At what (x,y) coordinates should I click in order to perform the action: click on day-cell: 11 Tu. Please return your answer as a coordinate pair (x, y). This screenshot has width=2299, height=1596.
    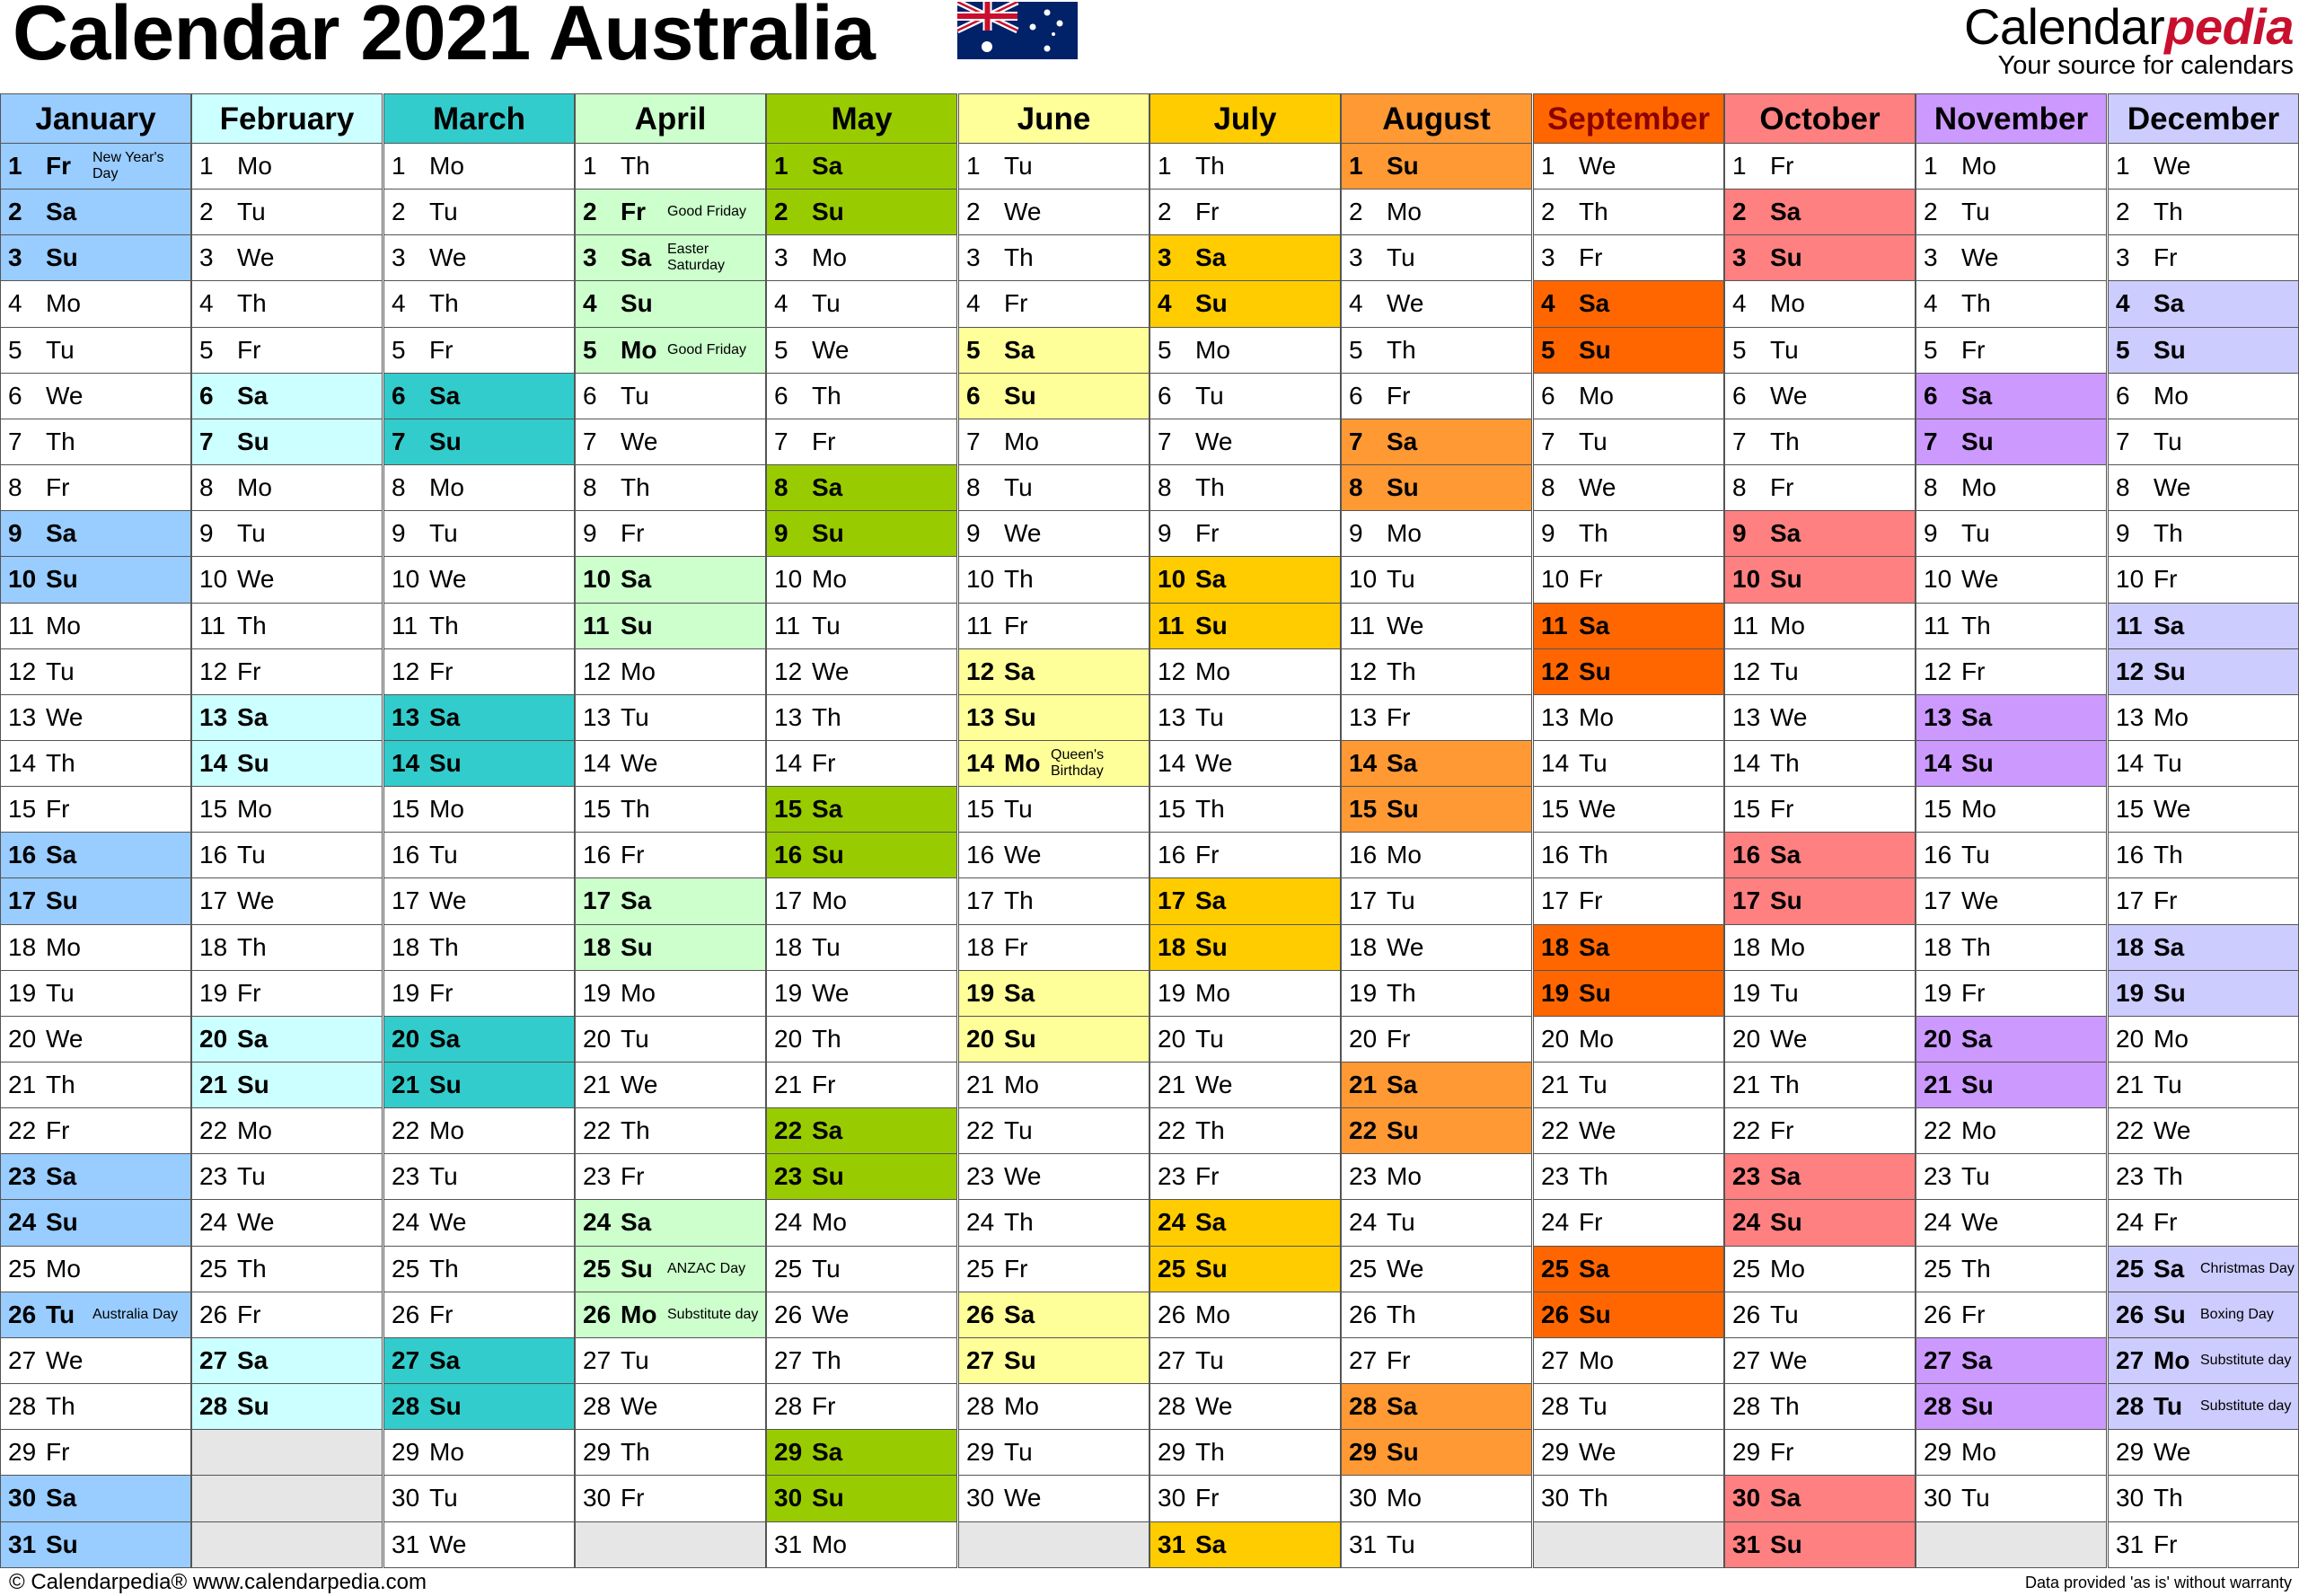
    Looking at the image, I should click on (862, 626).